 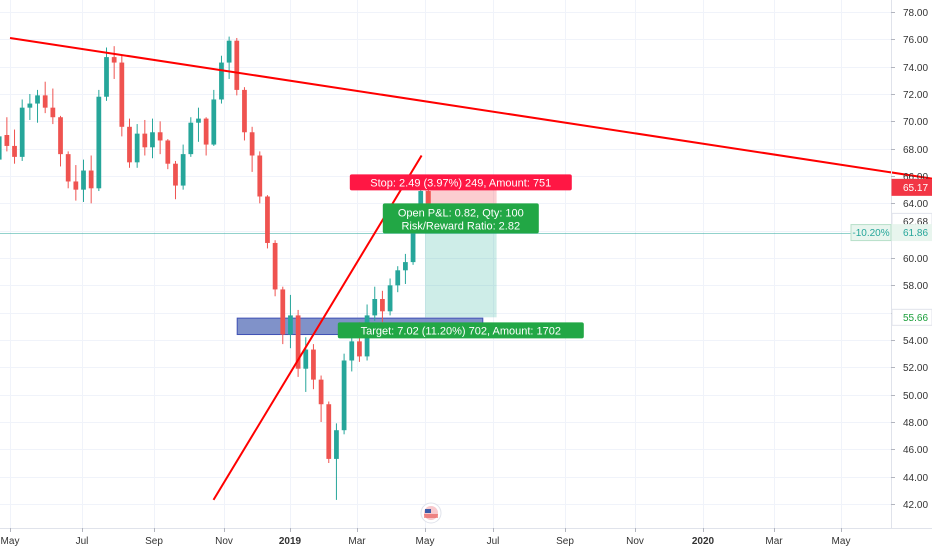 What do you see at coordinates (703, 541) in the screenshot?
I see `time-tick-label: 2020` at bounding box center [703, 541].